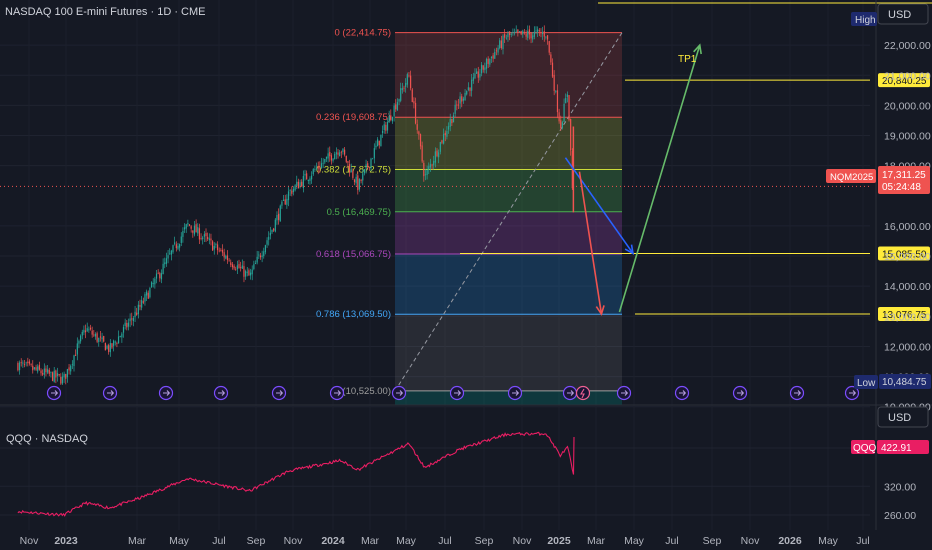 This screenshot has width=932, height=550. Describe the element at coordinates (907, 347) in the screenshot. I see `y-tick-label: 12,000.00` at that location.